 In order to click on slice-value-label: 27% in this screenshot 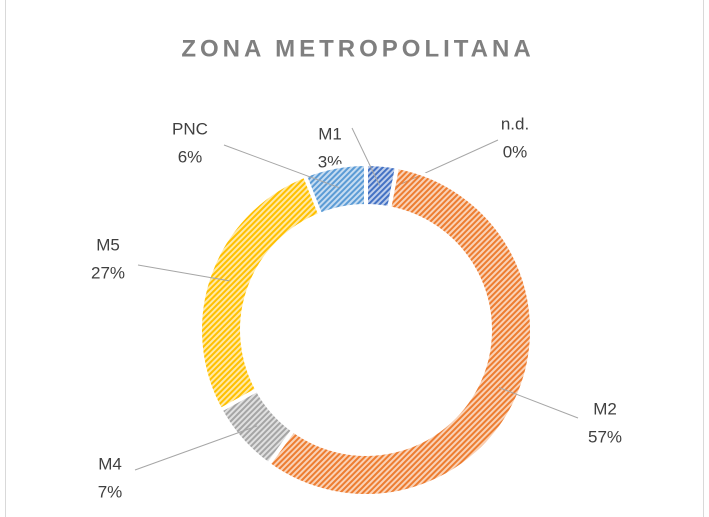, I will do `click(108, 272)`.